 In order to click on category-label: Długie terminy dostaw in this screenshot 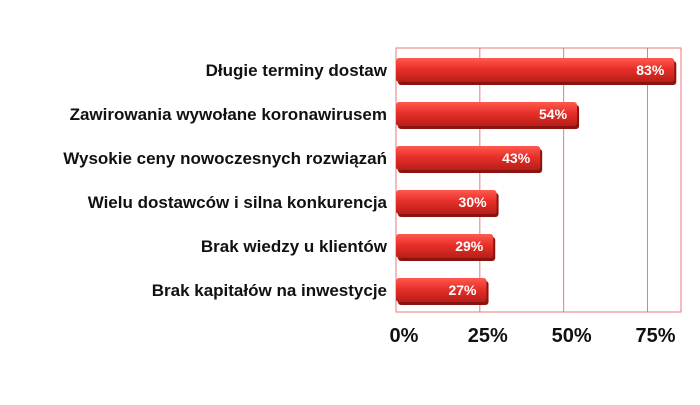, I will do `click(297, 70)`.